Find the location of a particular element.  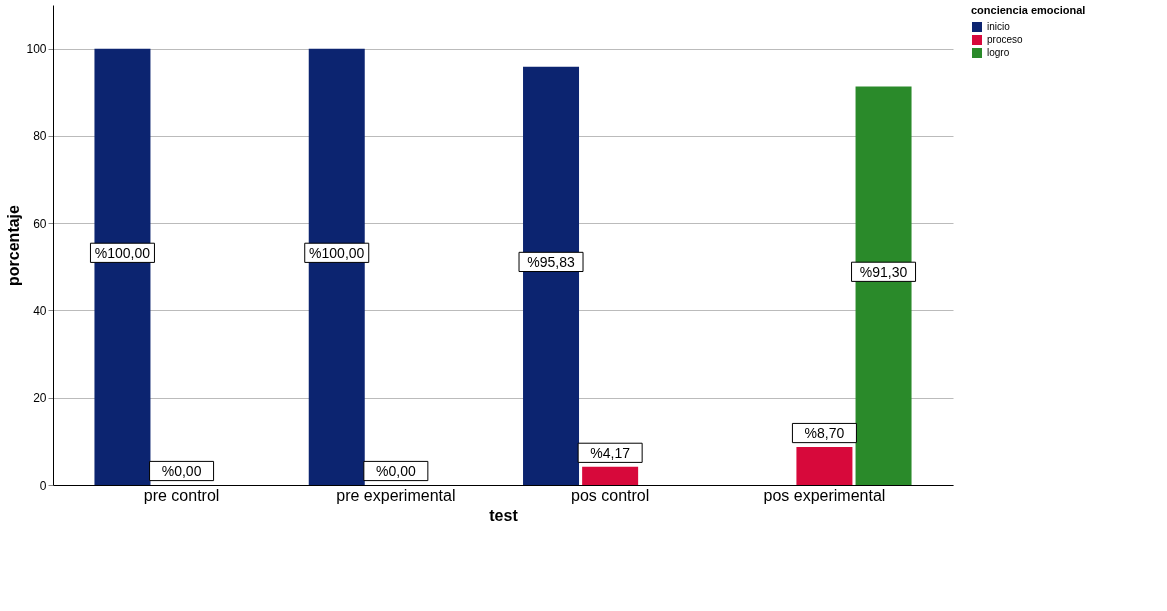

data-label: %8,70 is located at coordinates (824, 433).